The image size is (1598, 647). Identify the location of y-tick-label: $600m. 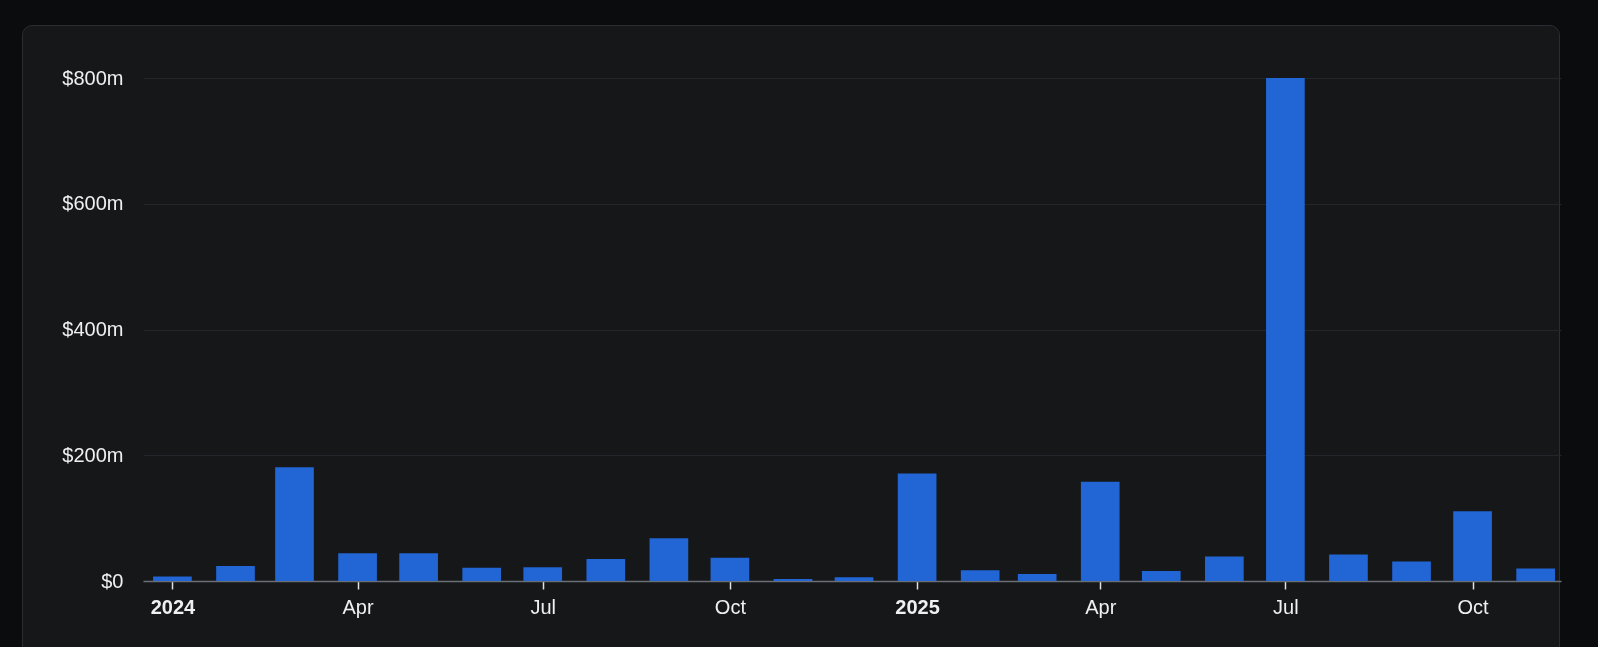
(93, 203).